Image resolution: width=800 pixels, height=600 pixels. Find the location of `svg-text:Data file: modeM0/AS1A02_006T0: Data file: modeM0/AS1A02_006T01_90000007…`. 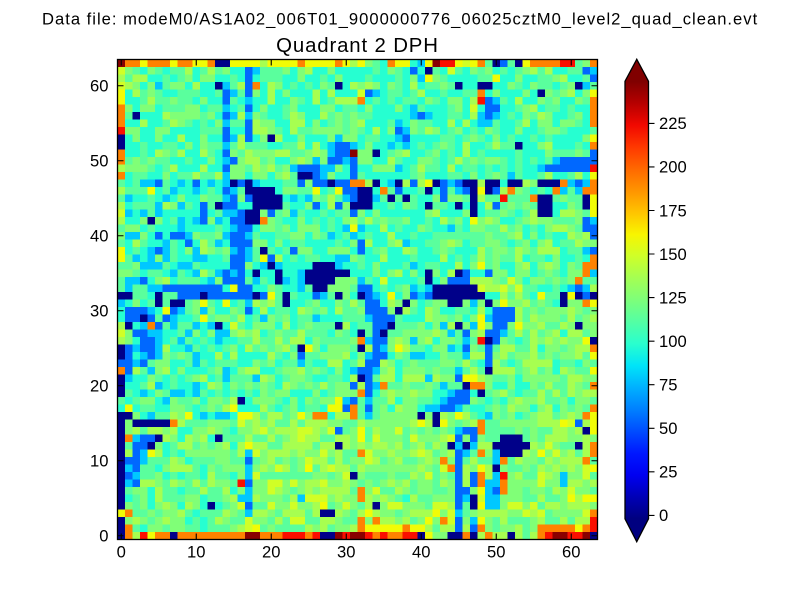

svg-text:Data file: modeM0/AS1A02_006T0: Data file: modeM0/AS1A02_006T01_90000007… is located at coordinates (400, 19).